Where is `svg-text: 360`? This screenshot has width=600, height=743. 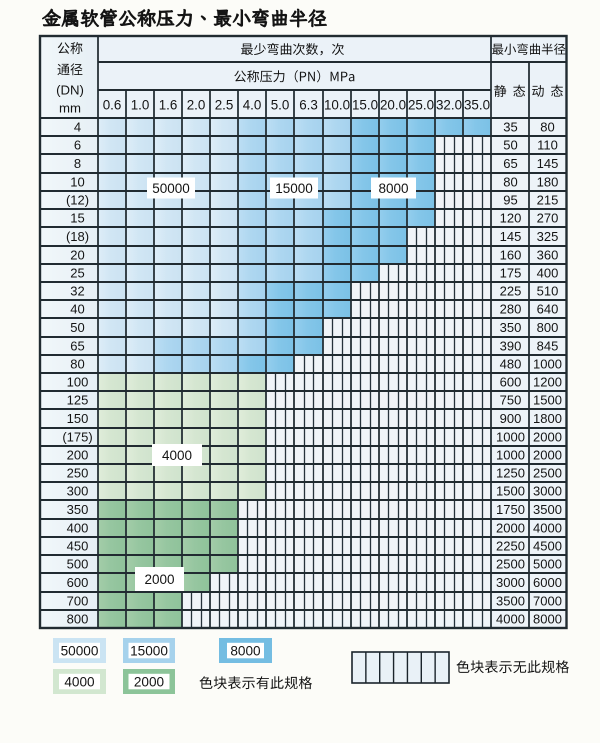 svg-text: 360 is located at coordinates (548, 255).